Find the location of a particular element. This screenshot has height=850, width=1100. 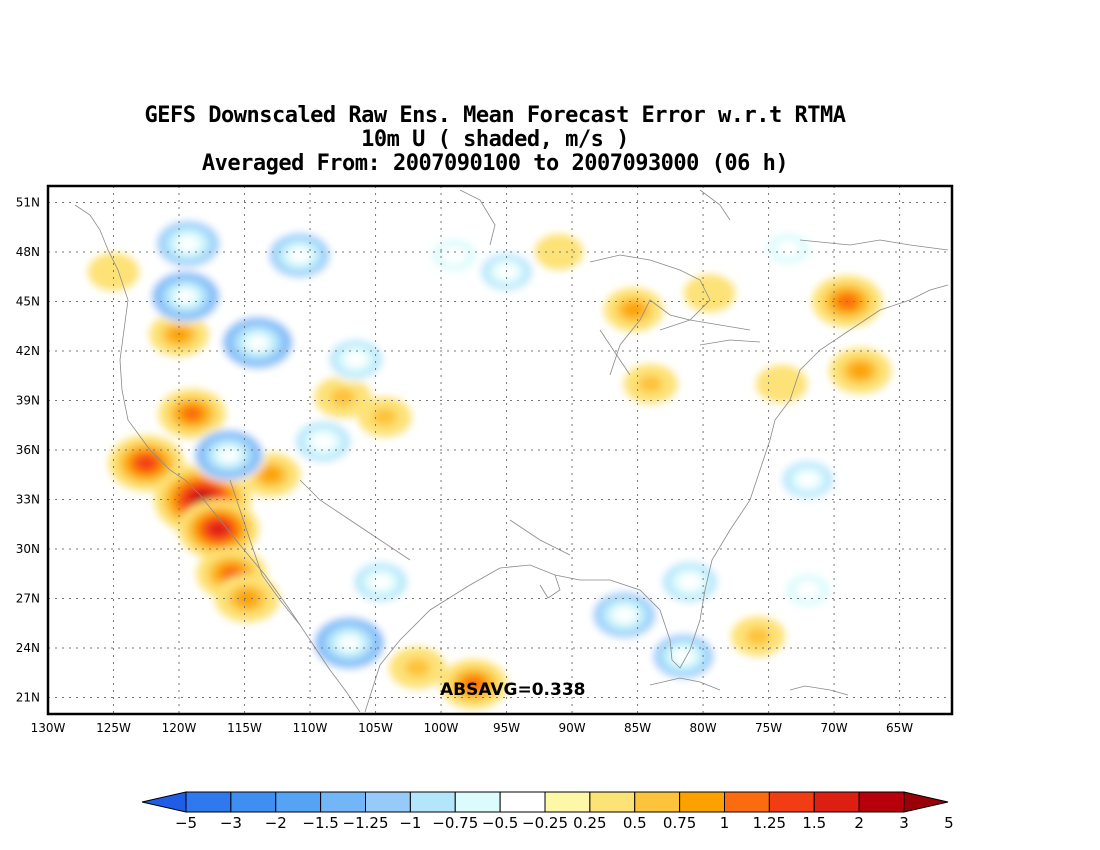

colorbar-tick-label: −1 is located at coordinates (410, 823).